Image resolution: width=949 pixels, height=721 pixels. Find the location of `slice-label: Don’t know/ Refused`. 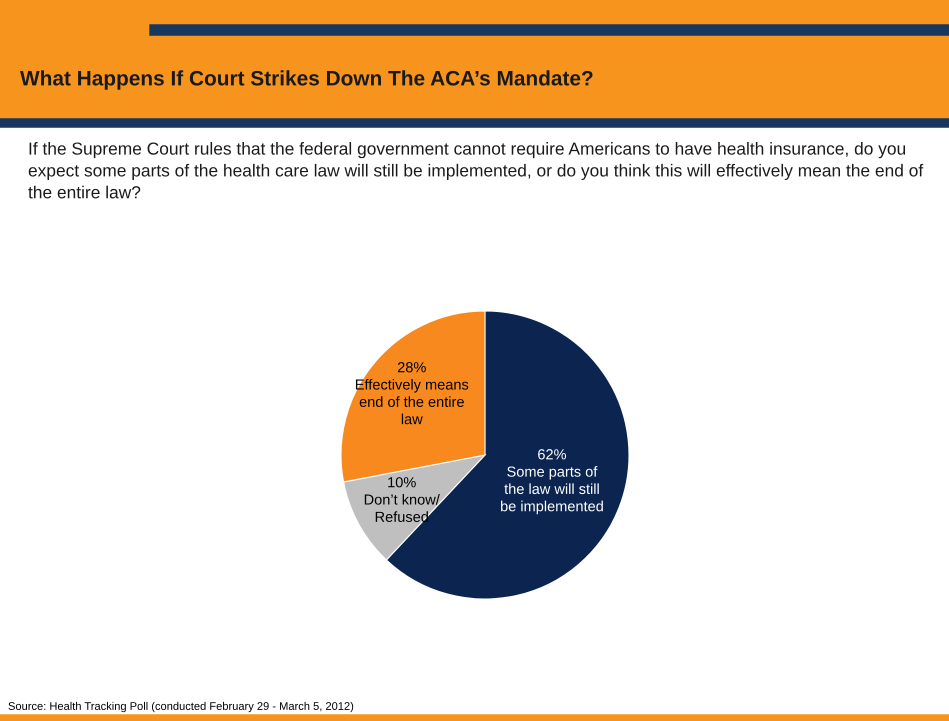

slice-label: Don’t know/ Refused is located at coordinates (402, 508).